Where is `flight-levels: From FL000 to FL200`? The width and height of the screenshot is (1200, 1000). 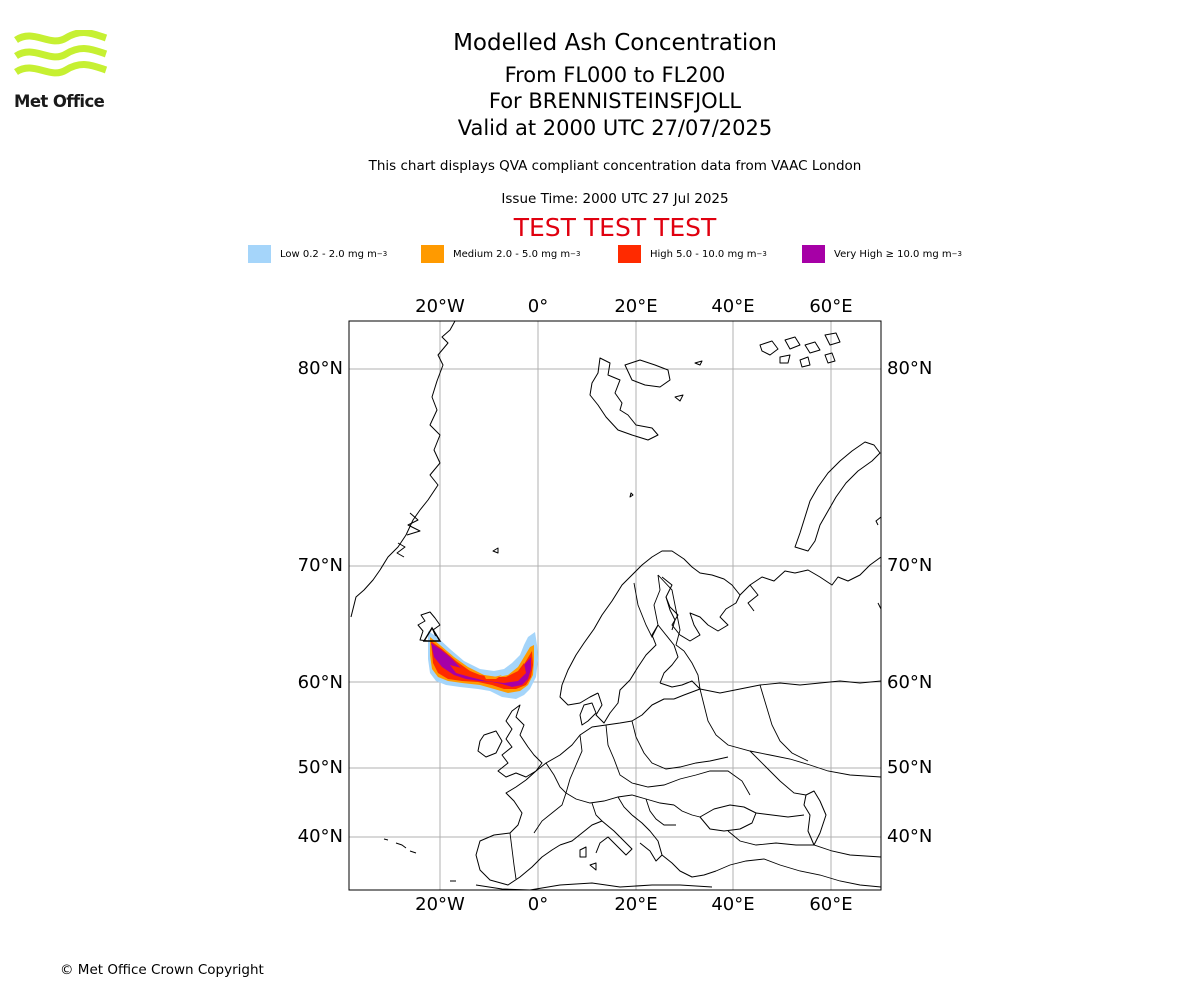 flight-levels: From FL000 to FL200 is located at coordinates (615, 75).